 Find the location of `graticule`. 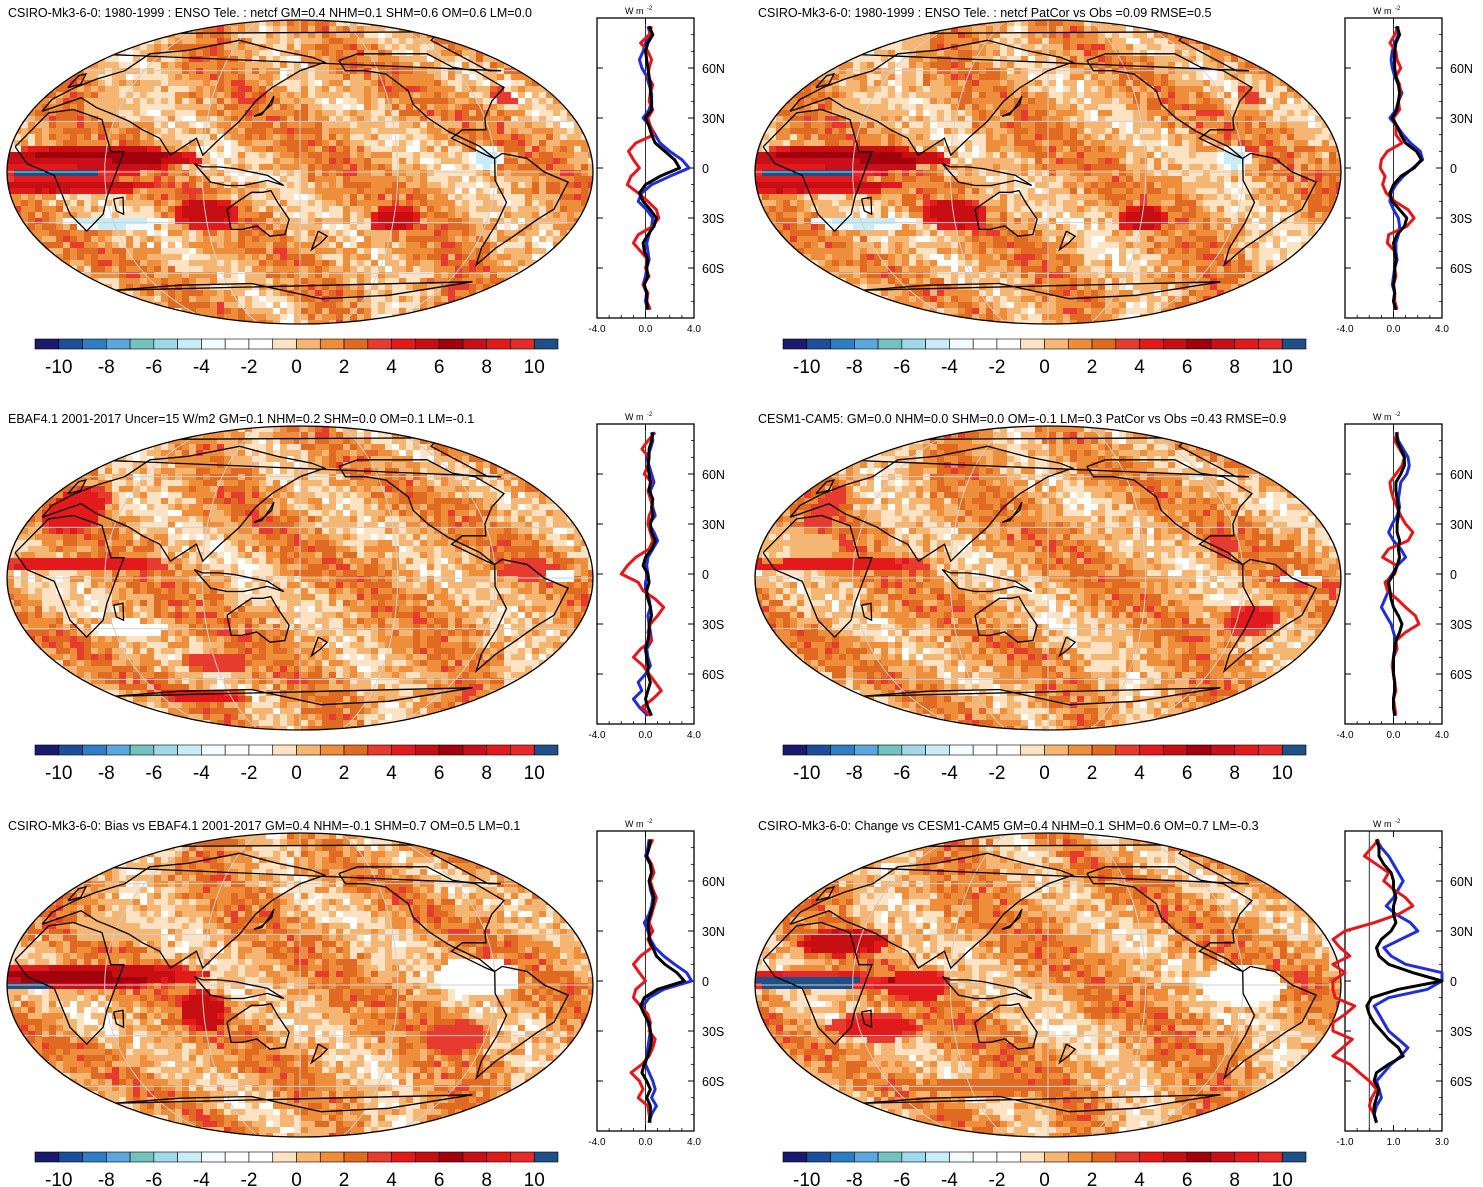

graticule is located at coordinates (300, 985).